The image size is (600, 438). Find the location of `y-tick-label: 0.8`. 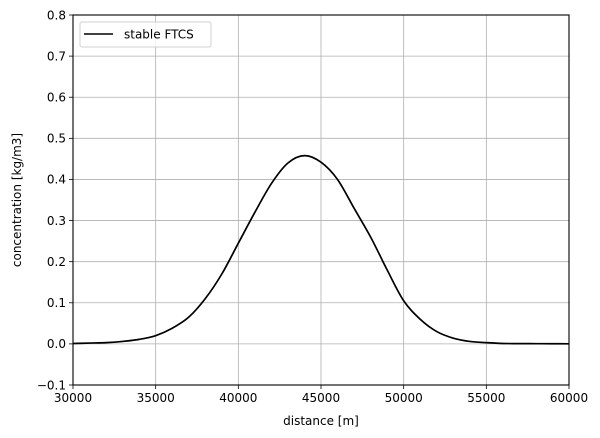

y-tick-label: 0.8 is located at coordinates (56, 15).